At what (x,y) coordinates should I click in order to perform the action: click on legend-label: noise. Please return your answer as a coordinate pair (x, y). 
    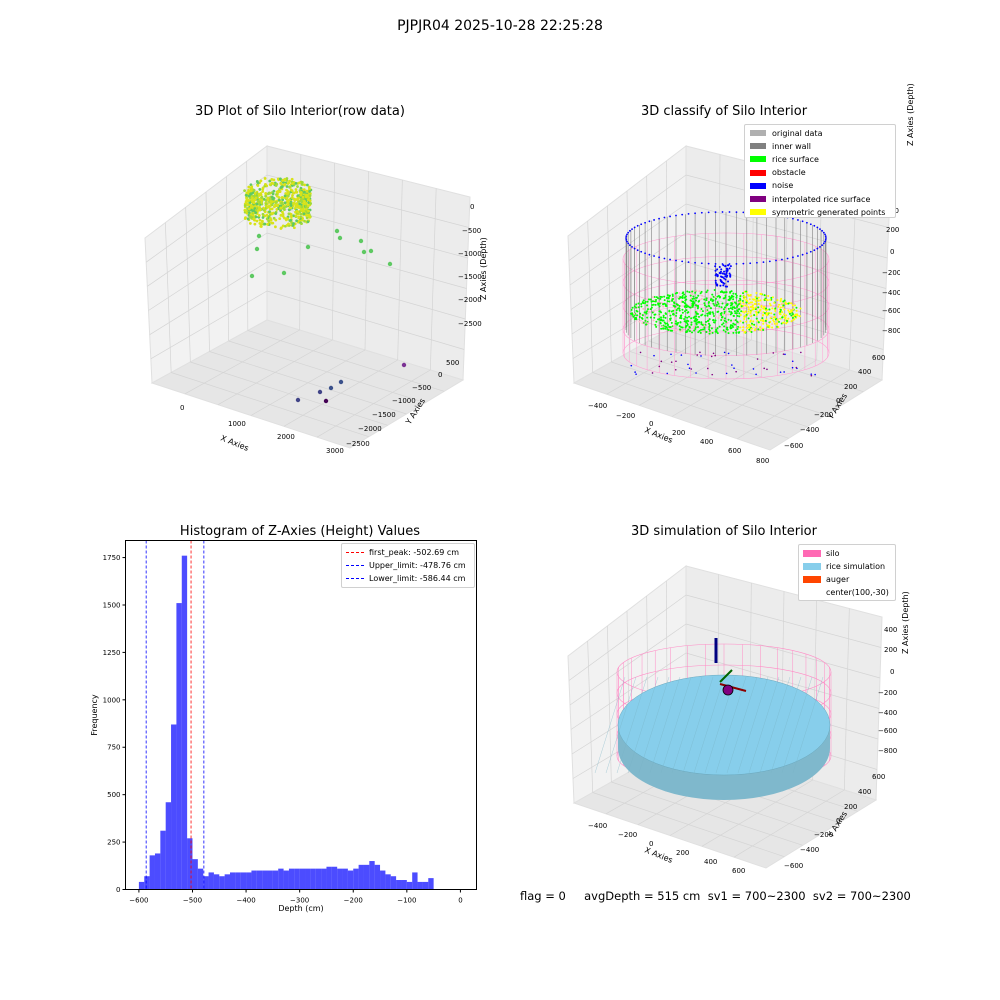
    Looking at the image, I should click on (783, 186).